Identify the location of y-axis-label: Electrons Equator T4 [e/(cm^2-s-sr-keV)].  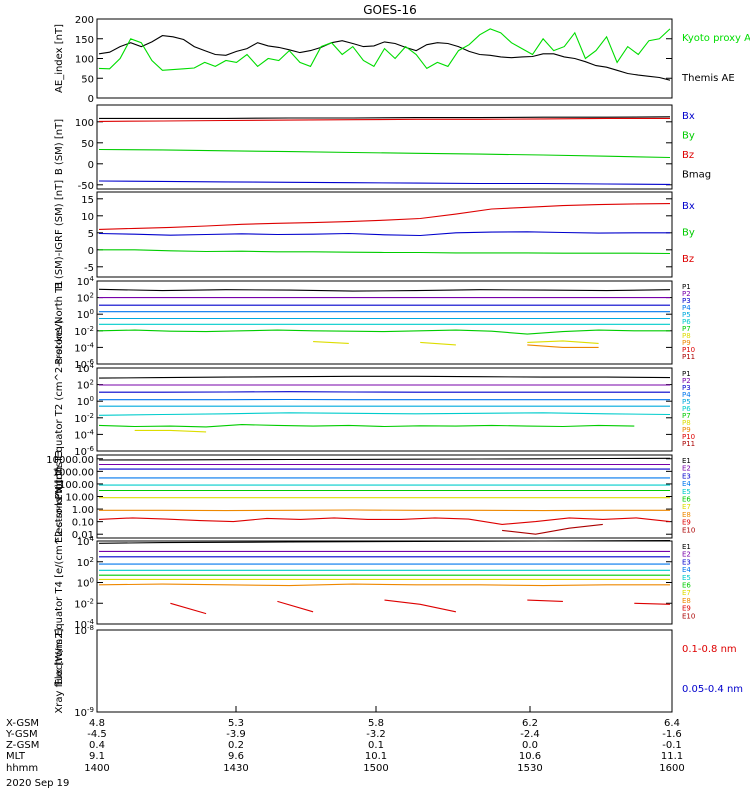
(59, 583).